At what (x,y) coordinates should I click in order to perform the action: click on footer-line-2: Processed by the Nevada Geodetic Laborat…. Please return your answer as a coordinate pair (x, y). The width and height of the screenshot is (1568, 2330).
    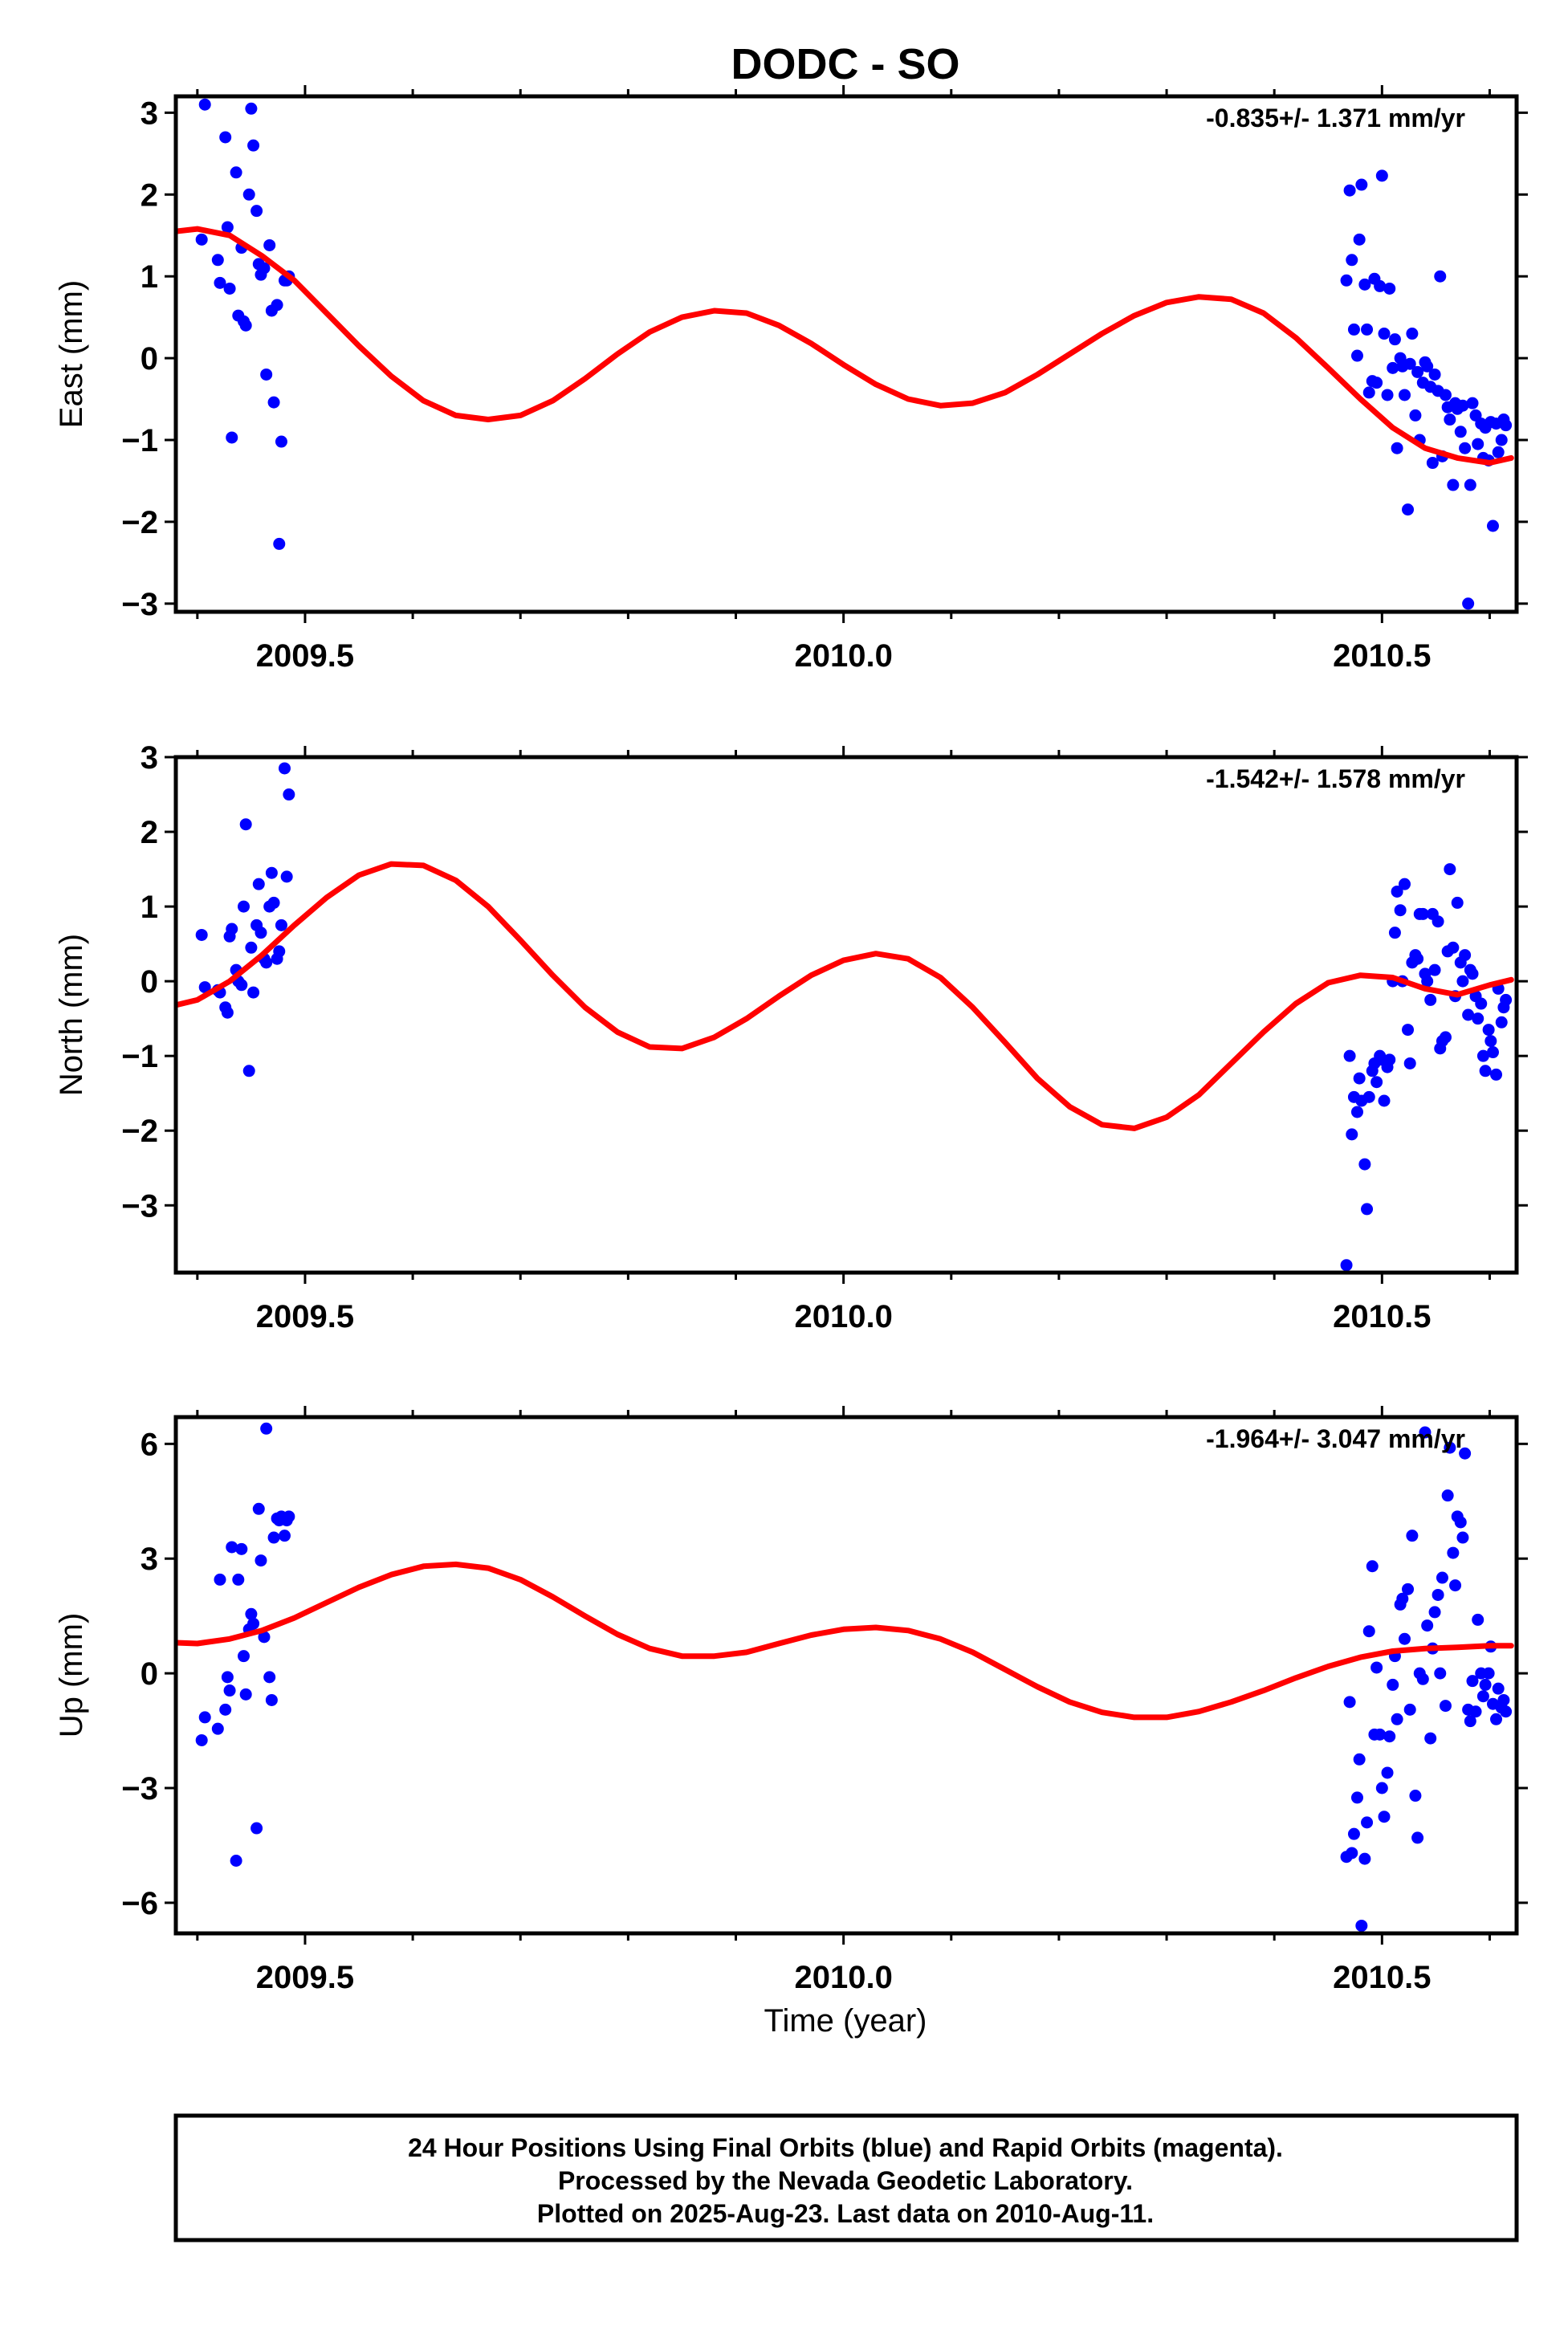
    Looking at the image, I should click on (845, 2180).